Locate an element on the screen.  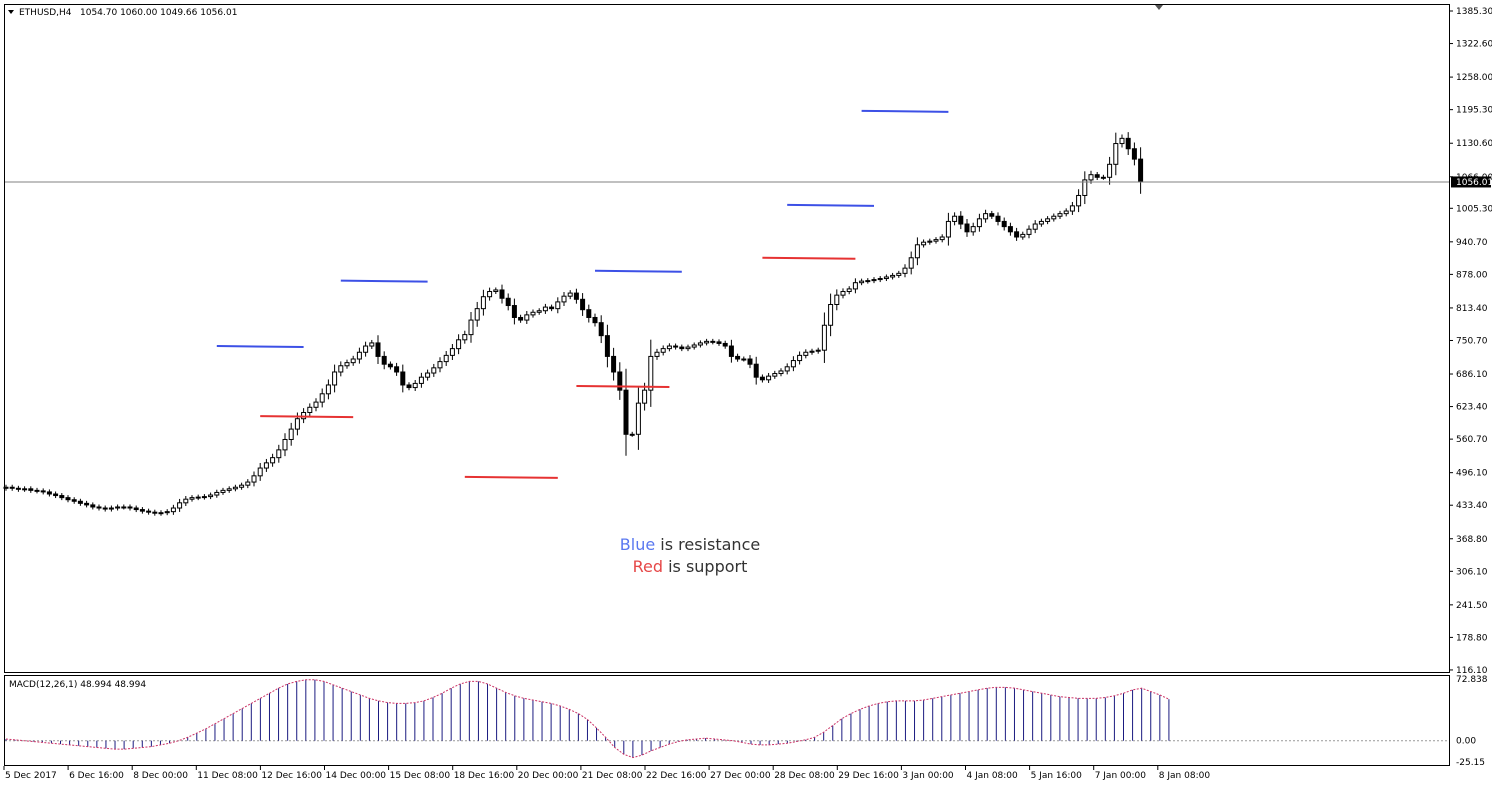
price-tick-label: 433.40 is located at coordinates (1472, 506).